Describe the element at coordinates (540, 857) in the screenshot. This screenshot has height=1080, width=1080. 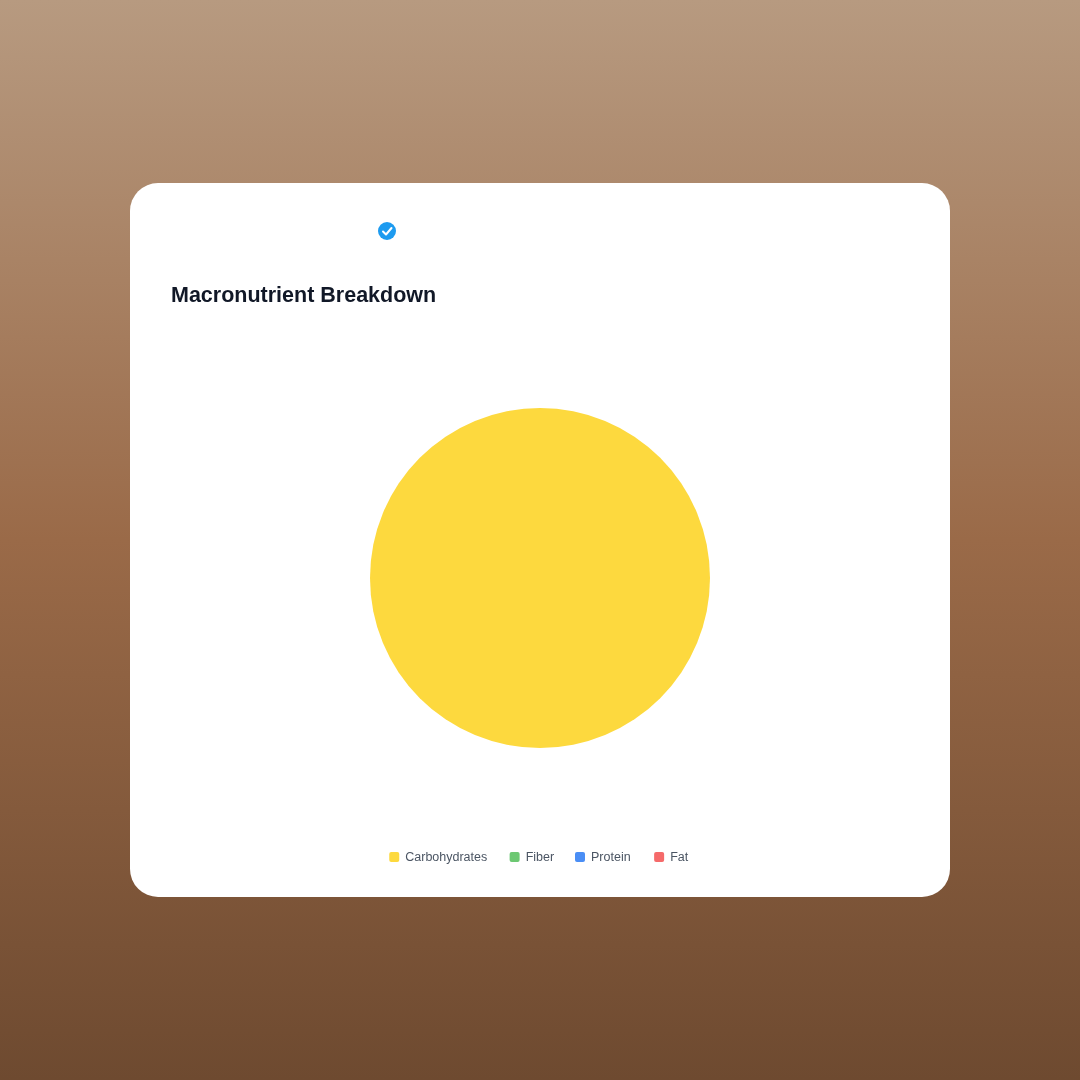
I see `legend-label: Fiber` at that location.